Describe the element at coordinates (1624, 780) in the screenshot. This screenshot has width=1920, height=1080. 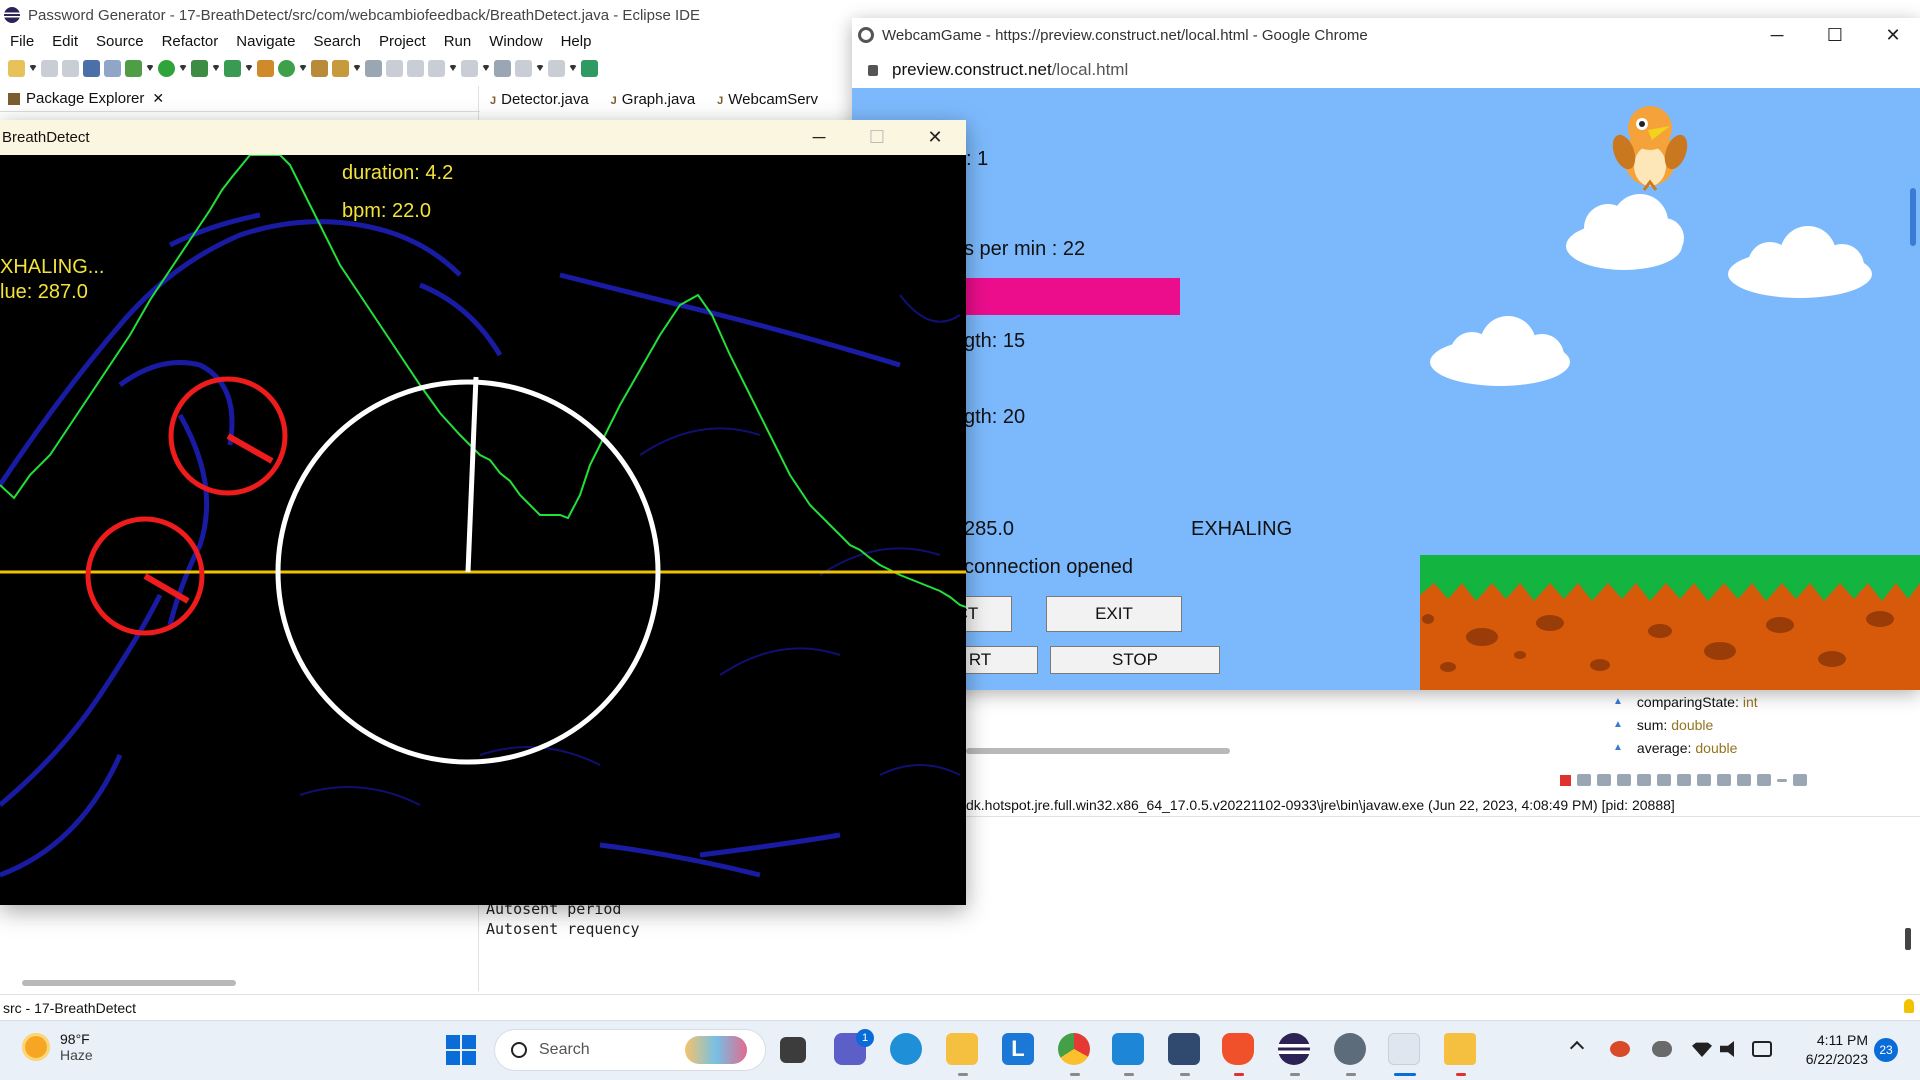
I see `clear-console-icon` at that location.